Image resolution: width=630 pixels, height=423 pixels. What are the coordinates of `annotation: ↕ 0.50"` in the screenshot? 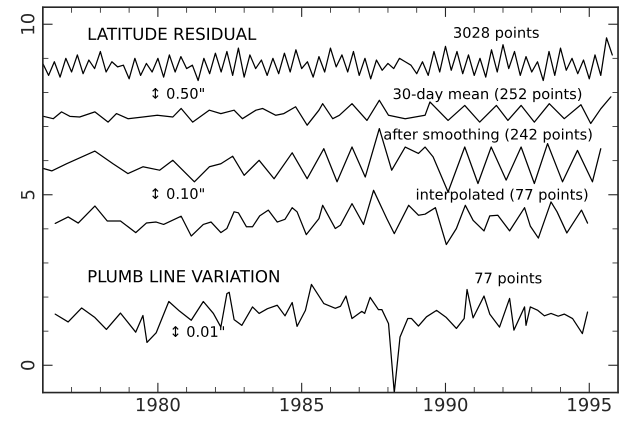 It's located at (178, 93).